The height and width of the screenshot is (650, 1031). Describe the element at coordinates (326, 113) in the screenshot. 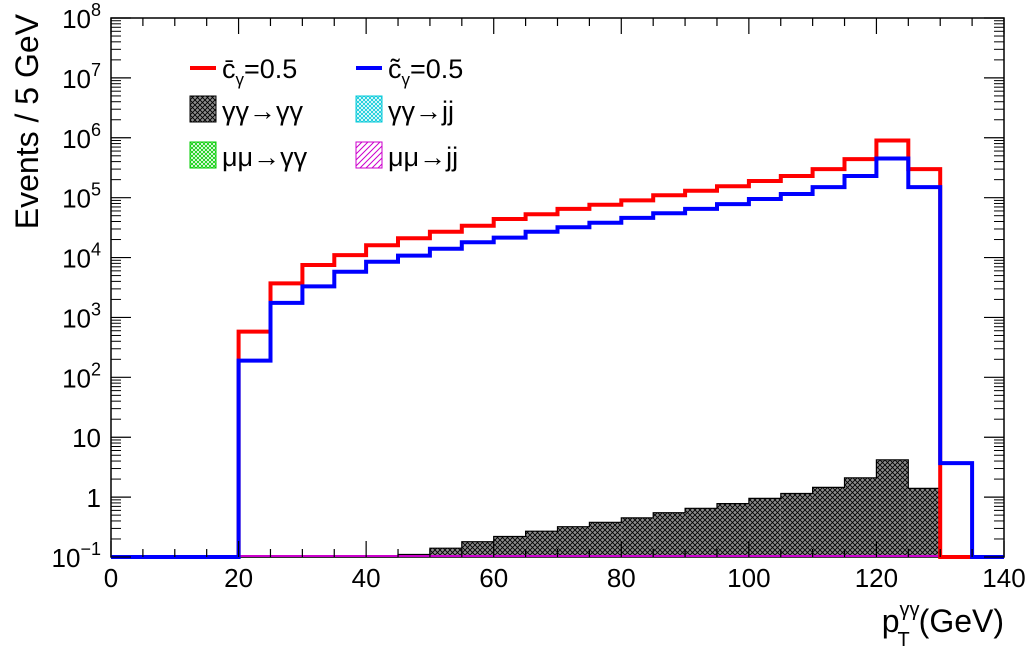

I see `legend: c̄γ=0.5 c̃γ=0.5 γγ→γγ γγ→jj μμ→γγ μμ→jj` at that location.